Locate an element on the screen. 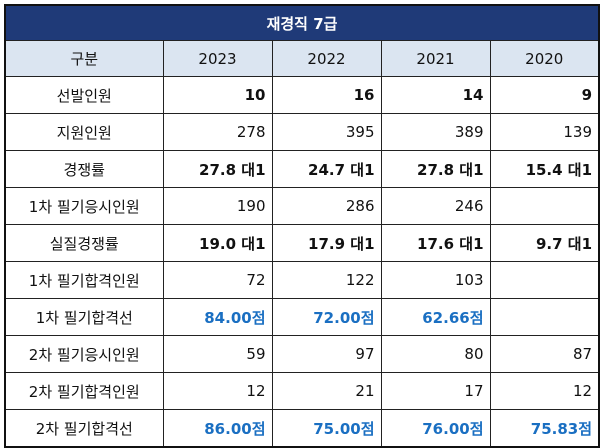  table-cell: 17.9 대1 is located at coordinates (326, 243).